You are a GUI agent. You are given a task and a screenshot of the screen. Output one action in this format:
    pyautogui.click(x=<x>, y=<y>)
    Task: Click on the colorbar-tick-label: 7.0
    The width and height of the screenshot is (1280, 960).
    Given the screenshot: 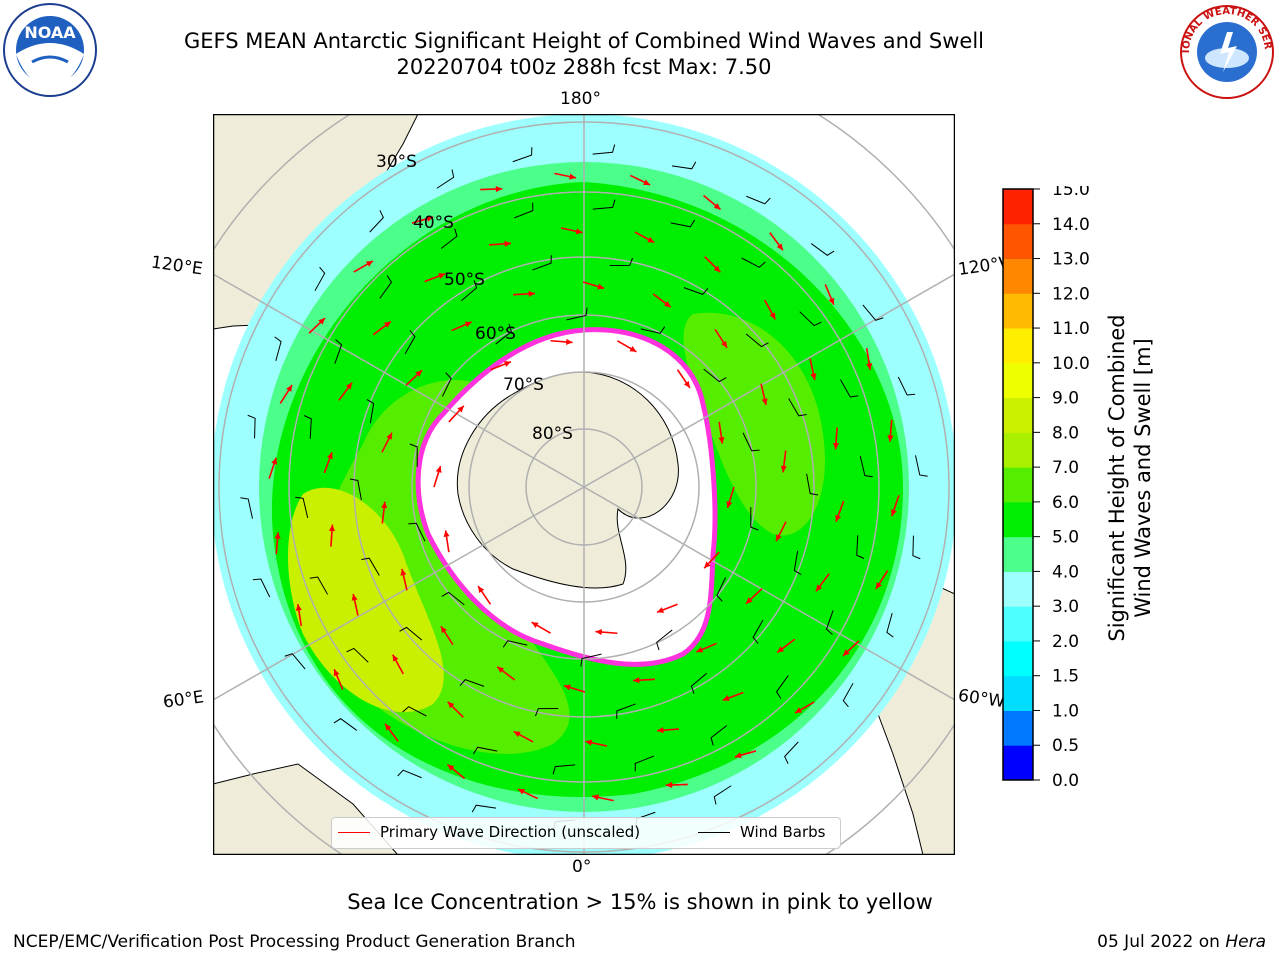 What is the action you would take?
    pyautogui.click(x=1065, y=468)
    